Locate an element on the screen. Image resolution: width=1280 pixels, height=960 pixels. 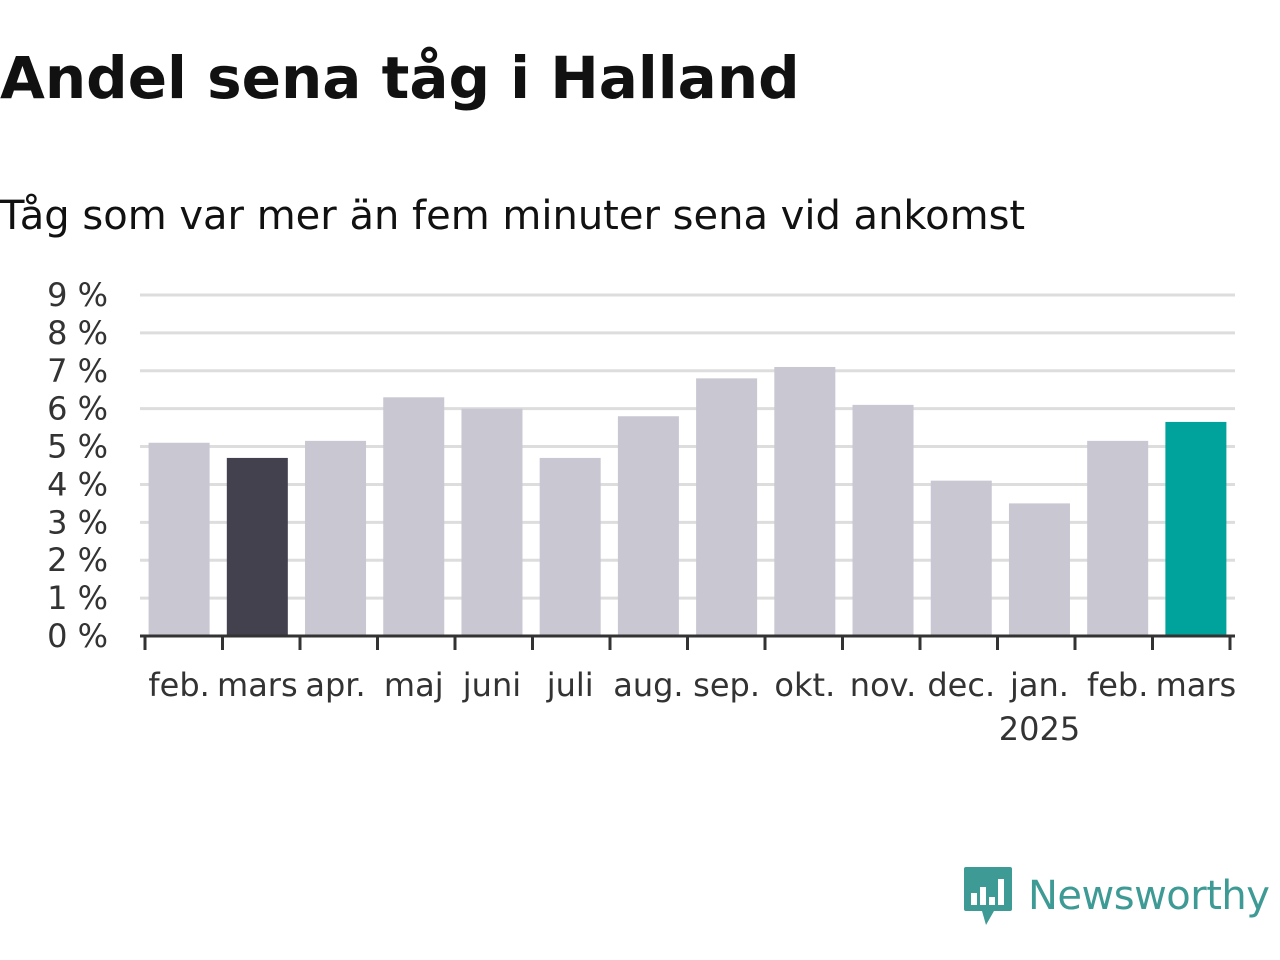
chart-title: Andel sena tåg i Halland is located at coordinates (400, 78).